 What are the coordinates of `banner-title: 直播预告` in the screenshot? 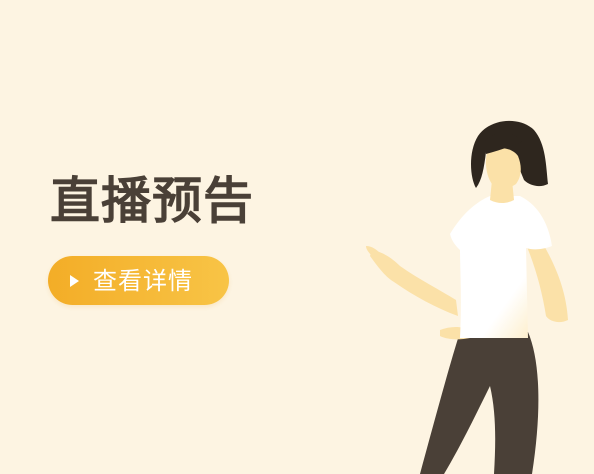 It's located at (152, 201).